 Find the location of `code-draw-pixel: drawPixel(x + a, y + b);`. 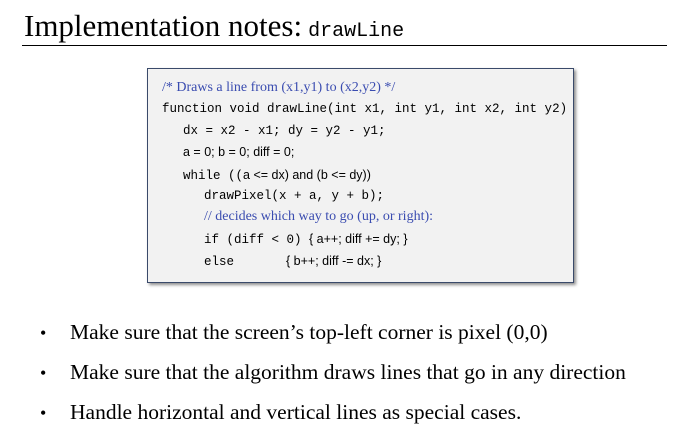

code-draw-pixel: drawPixel(x + a, y + b); is located at coordinates (294, 196).